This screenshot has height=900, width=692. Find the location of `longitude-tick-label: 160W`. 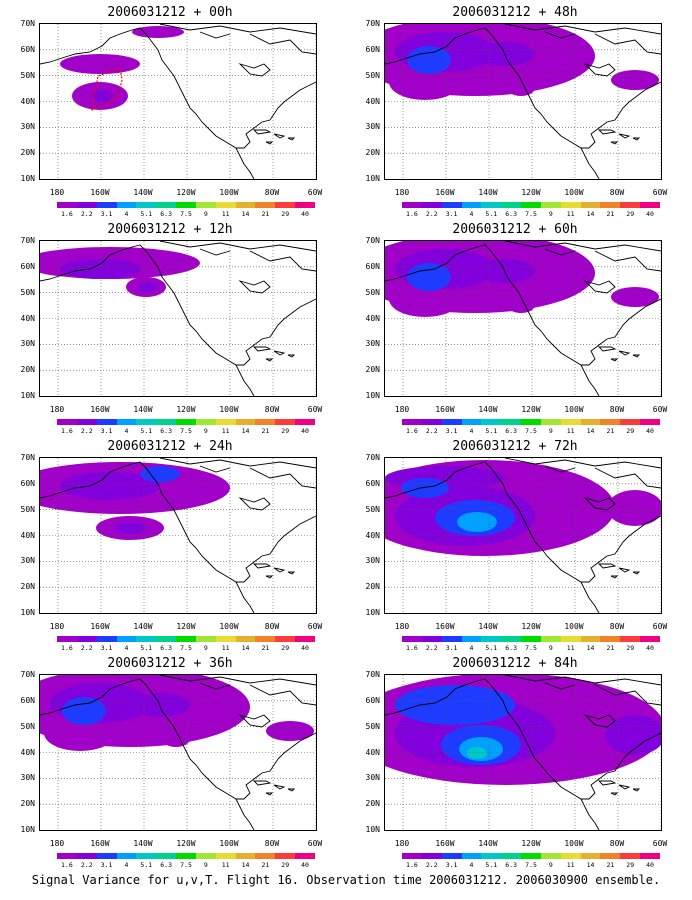

longitude-tick-label: 160W is located at coordinates (100, 626).